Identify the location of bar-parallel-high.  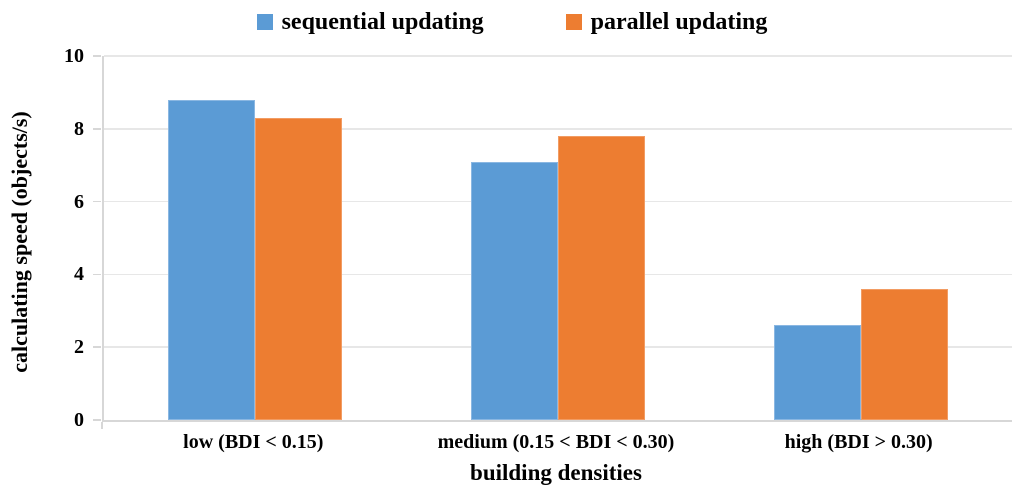
(904, 354).